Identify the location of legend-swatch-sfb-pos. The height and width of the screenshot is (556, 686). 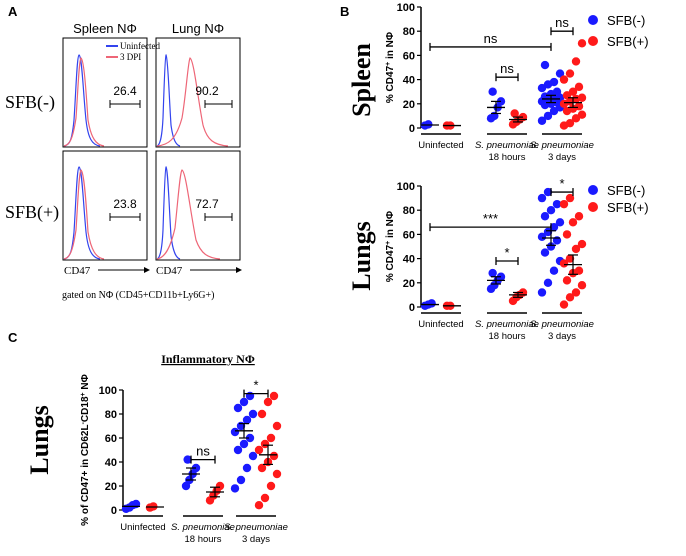
(593, 207).